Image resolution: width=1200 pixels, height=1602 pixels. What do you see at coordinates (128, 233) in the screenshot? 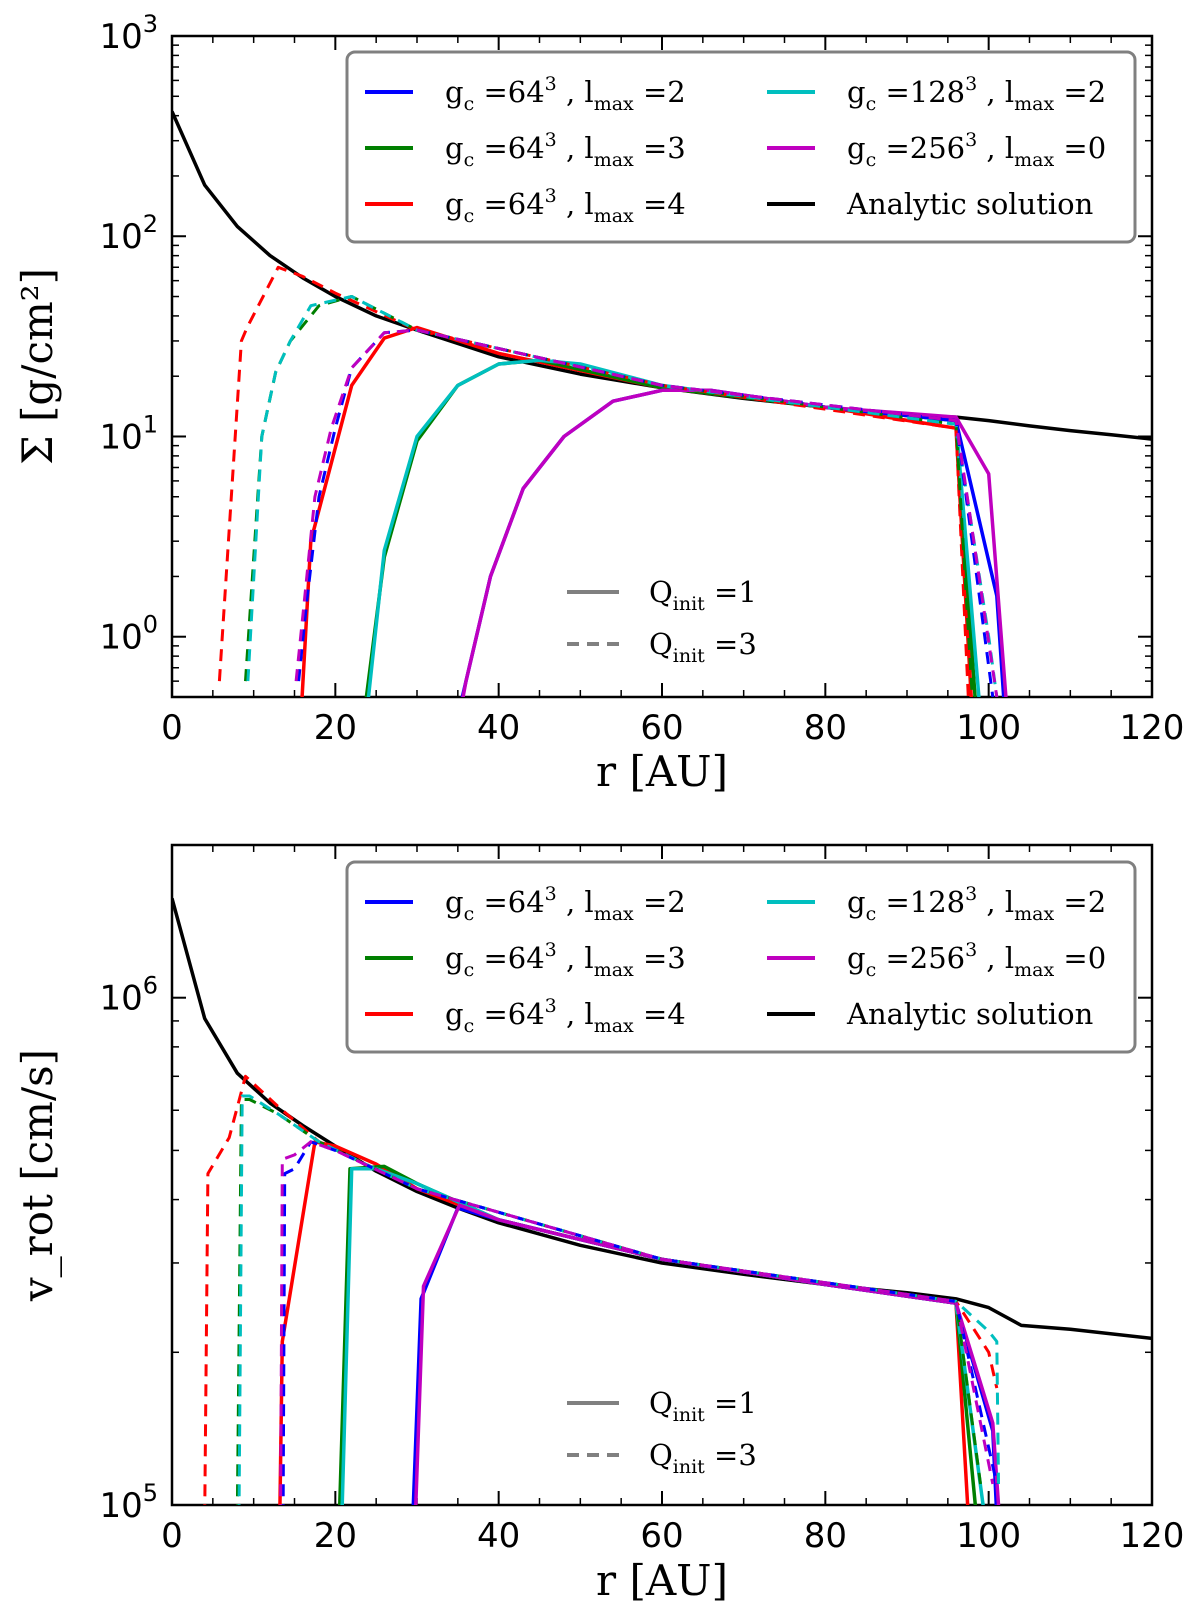
I see `y-tick-label: 10²` at bounding box center [128, 233].